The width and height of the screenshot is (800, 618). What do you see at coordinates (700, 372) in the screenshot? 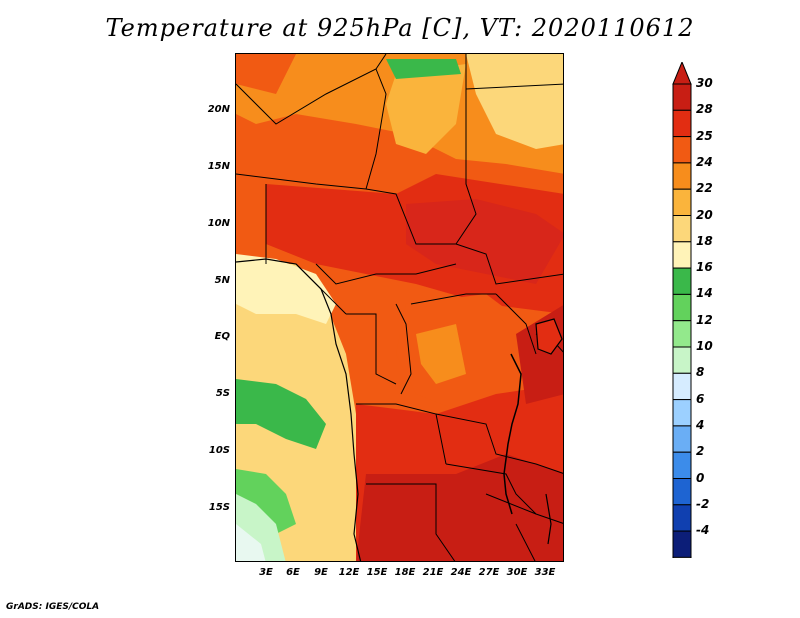
I see `legend-label: 8` at bounding box center [700, 372].